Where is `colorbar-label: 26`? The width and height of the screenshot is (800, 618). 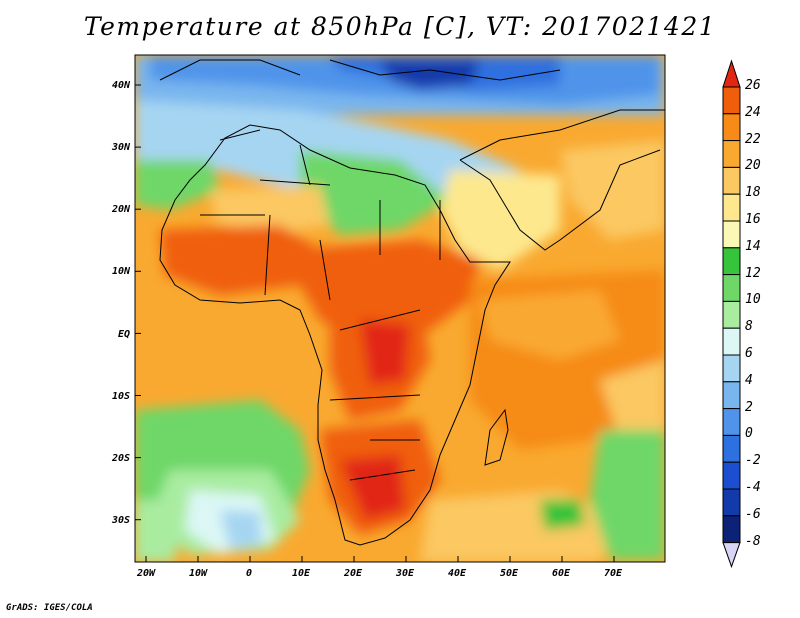 colorbar-label: 26 is located at coordinates (753, 85).